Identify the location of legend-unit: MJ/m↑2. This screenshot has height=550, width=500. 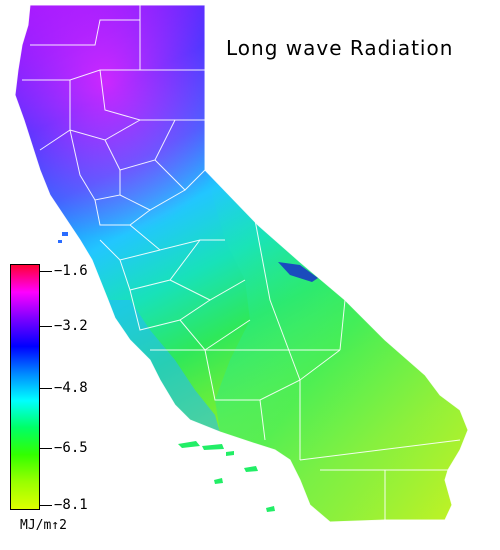
(43, 525).